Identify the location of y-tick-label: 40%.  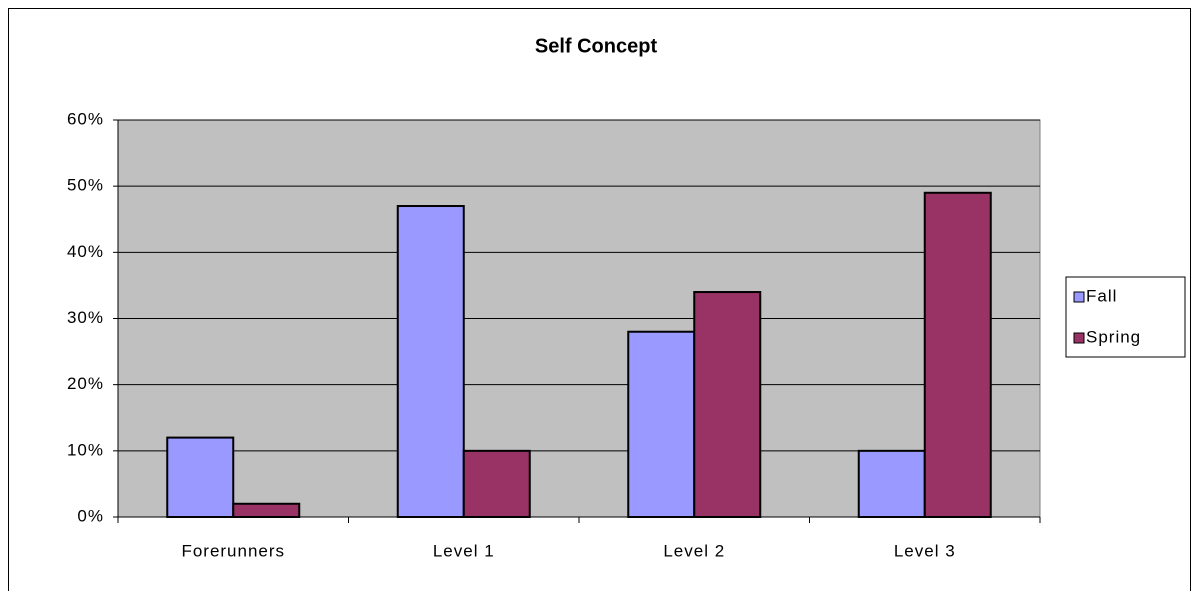
(85, 251).